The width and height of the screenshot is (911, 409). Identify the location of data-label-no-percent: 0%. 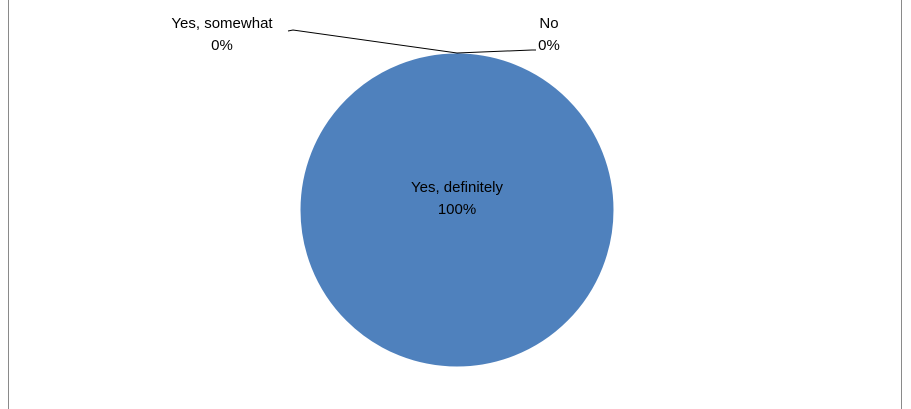
(549, 45).